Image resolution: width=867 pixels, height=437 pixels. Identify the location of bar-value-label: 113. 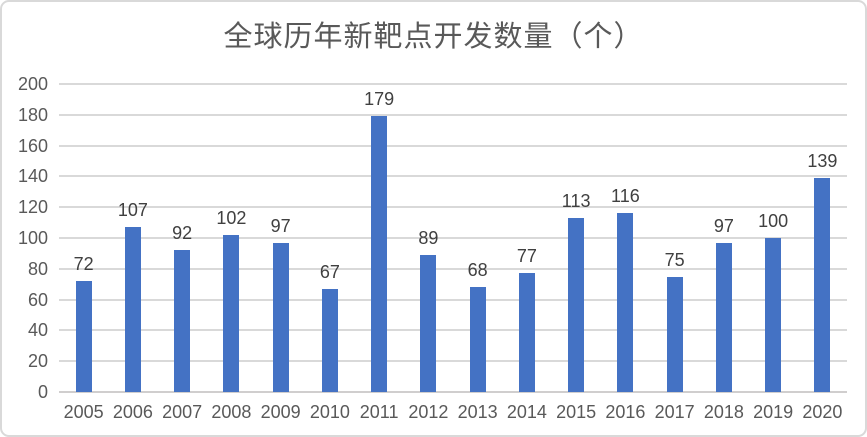
(576, 200).